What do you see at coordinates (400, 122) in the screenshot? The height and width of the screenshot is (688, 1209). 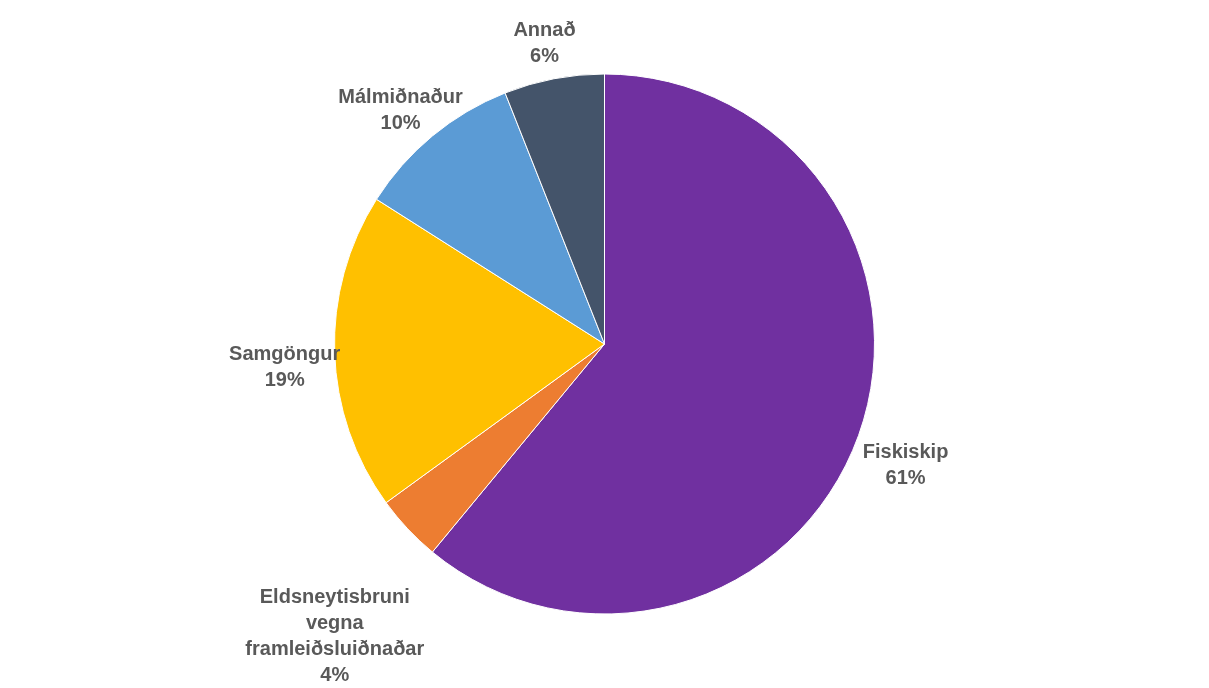 I see `data-label: 10%` at bounding box center [400, 122].